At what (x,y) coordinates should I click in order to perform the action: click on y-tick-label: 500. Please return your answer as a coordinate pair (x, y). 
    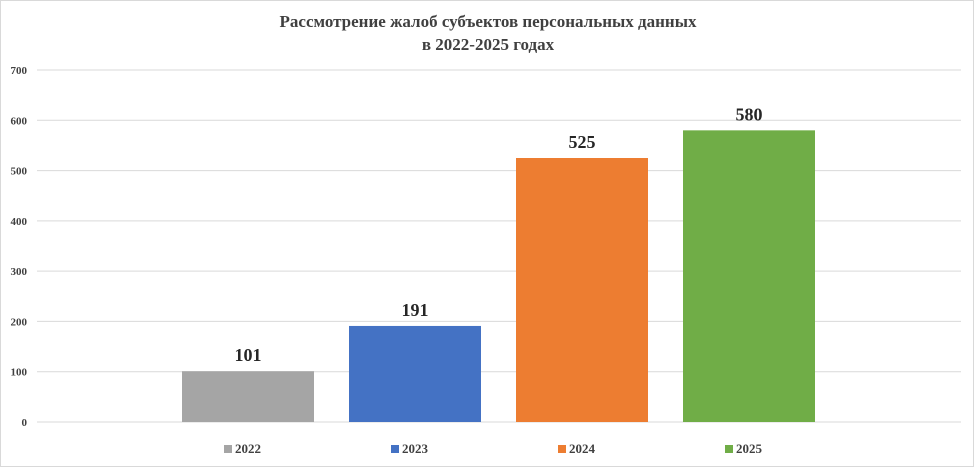
    Looking at the image, I should click on (19, 172).